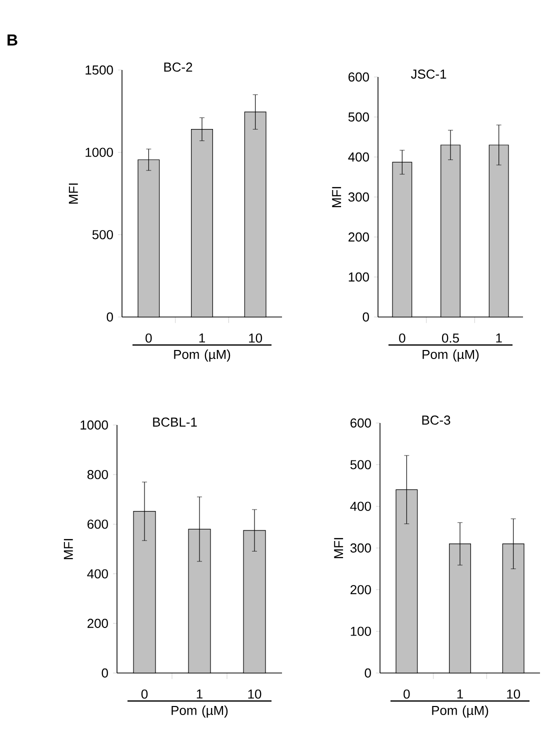 This screenshot has height=751, width=555. Describe the element at coordinates (97, 475) in the screenshot. I see `y-tick-label: 800` at that location.